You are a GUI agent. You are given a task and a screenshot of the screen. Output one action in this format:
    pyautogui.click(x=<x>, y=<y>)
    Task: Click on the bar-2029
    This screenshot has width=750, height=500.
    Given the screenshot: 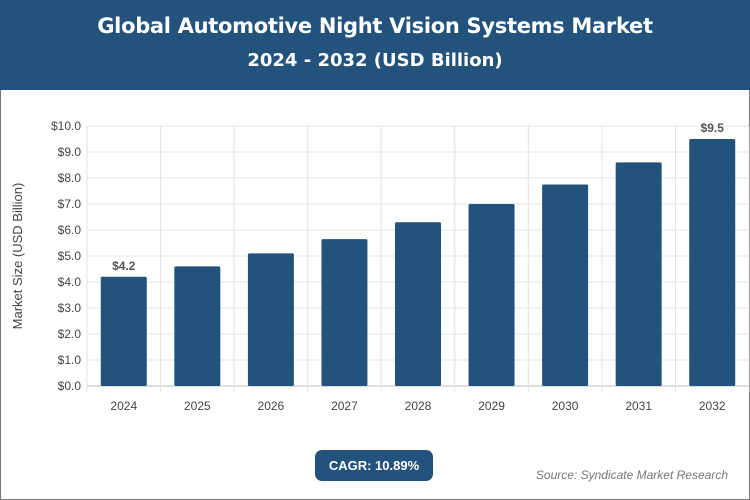 What is the action you would take?
    pyautogui.click(x=491, y=295)
    